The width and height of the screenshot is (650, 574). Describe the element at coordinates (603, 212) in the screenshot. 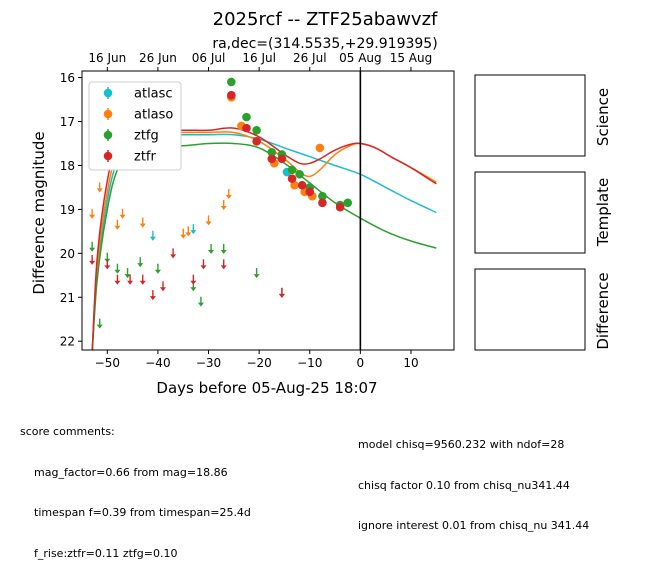

I see `template-label: Template` at that location.